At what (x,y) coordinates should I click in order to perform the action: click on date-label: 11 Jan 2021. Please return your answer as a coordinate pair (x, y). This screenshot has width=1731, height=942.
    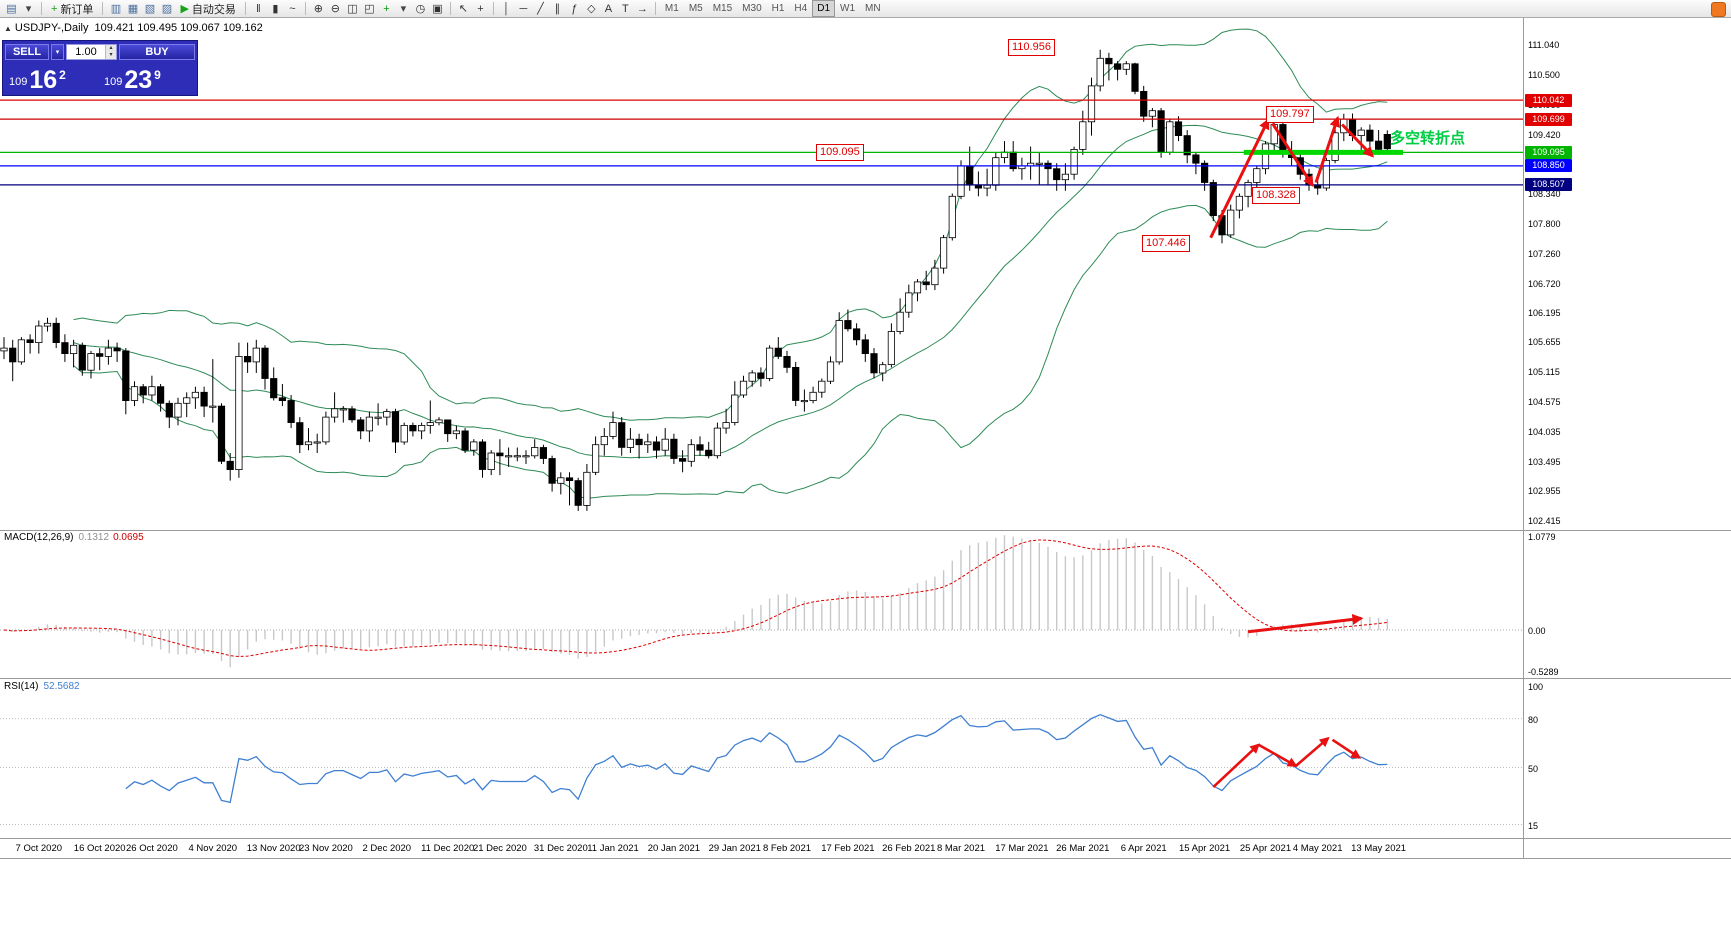
    Looking at the image, I should click on (613, 848).